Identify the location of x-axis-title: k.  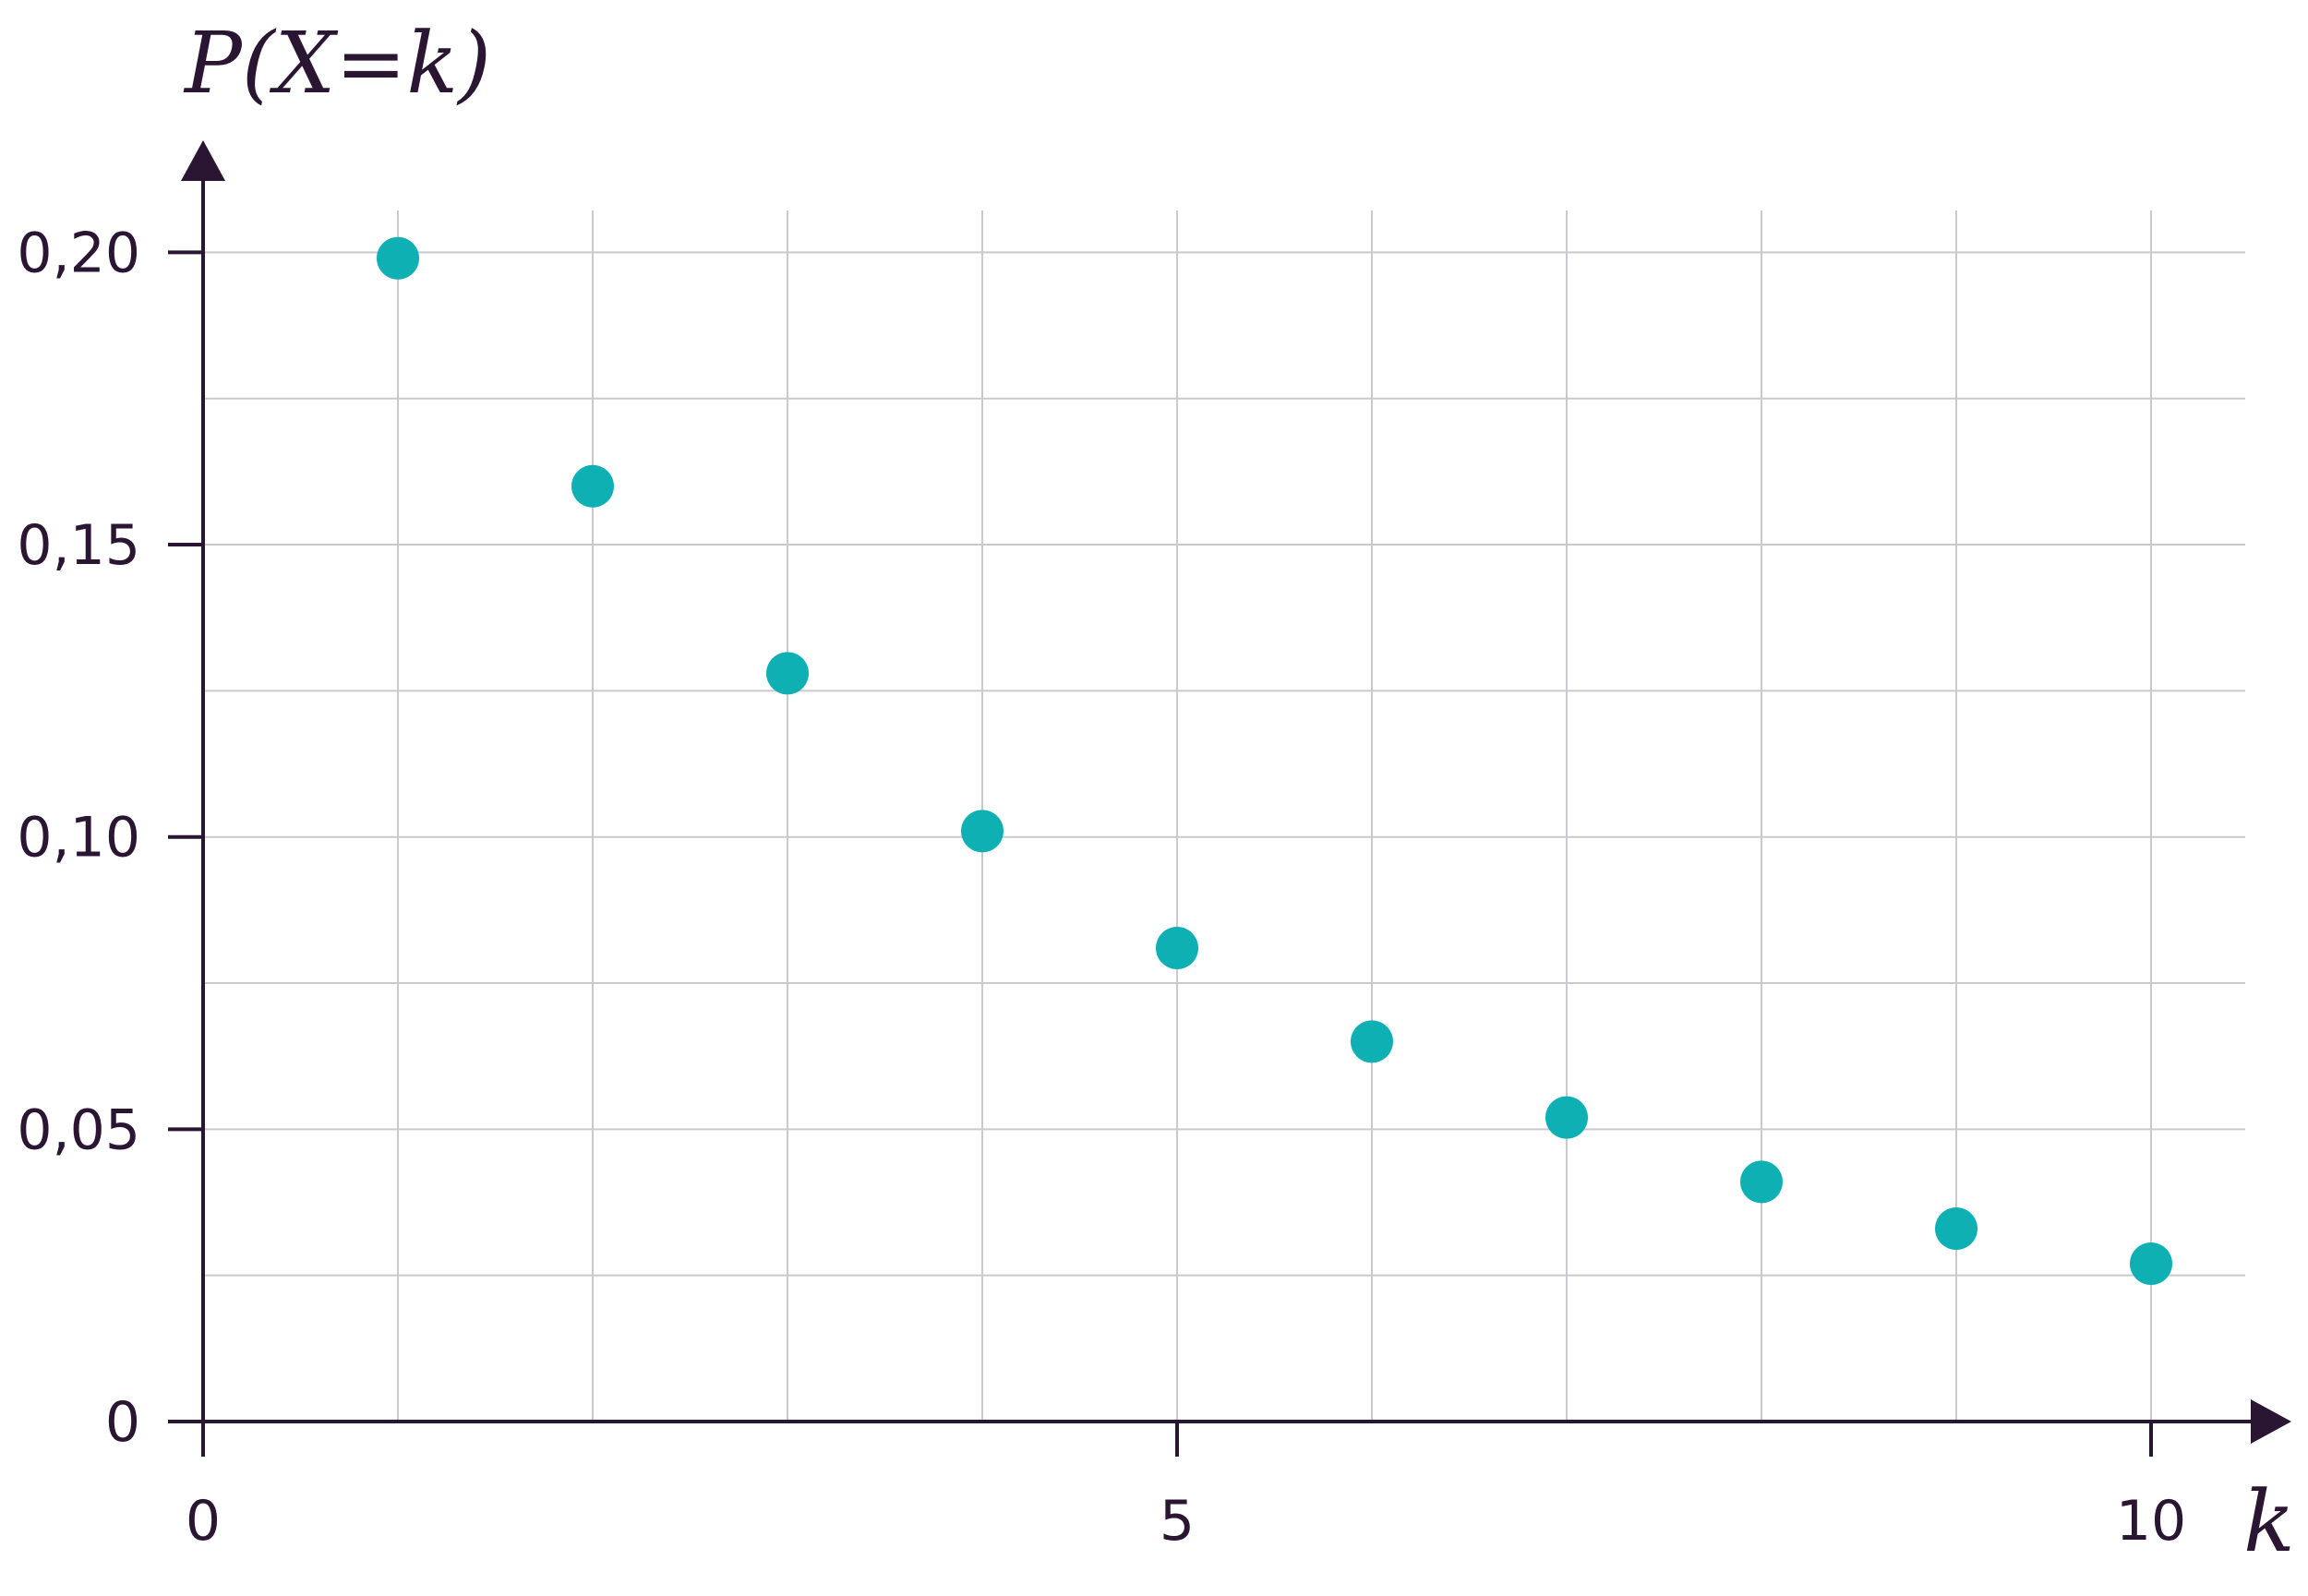
(2269, 1521).